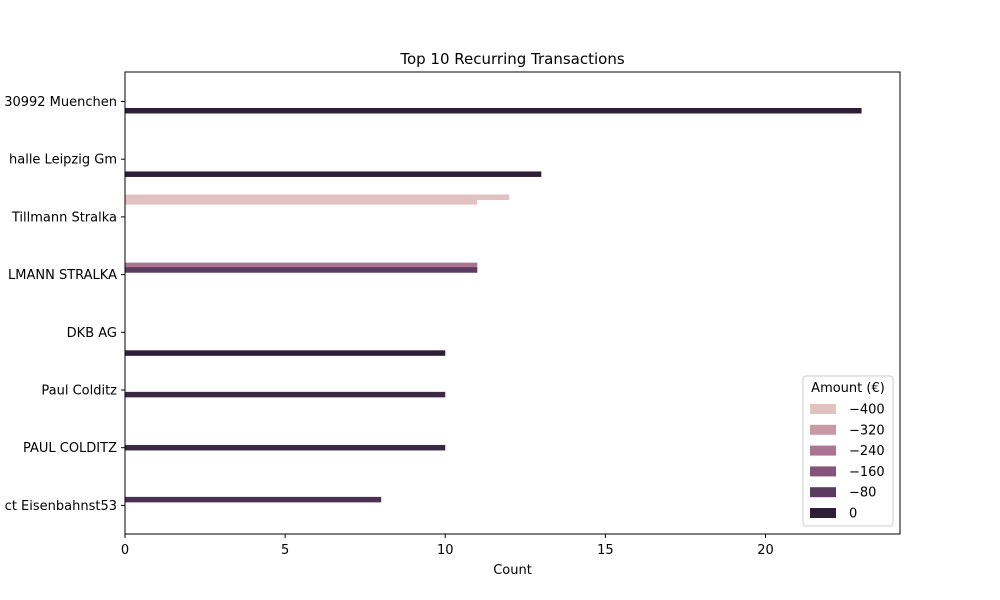  What do you see at coordinates (512, 570) in the screenshot?
I see `x-axis-label: Count` at bounding box center [512, 570].